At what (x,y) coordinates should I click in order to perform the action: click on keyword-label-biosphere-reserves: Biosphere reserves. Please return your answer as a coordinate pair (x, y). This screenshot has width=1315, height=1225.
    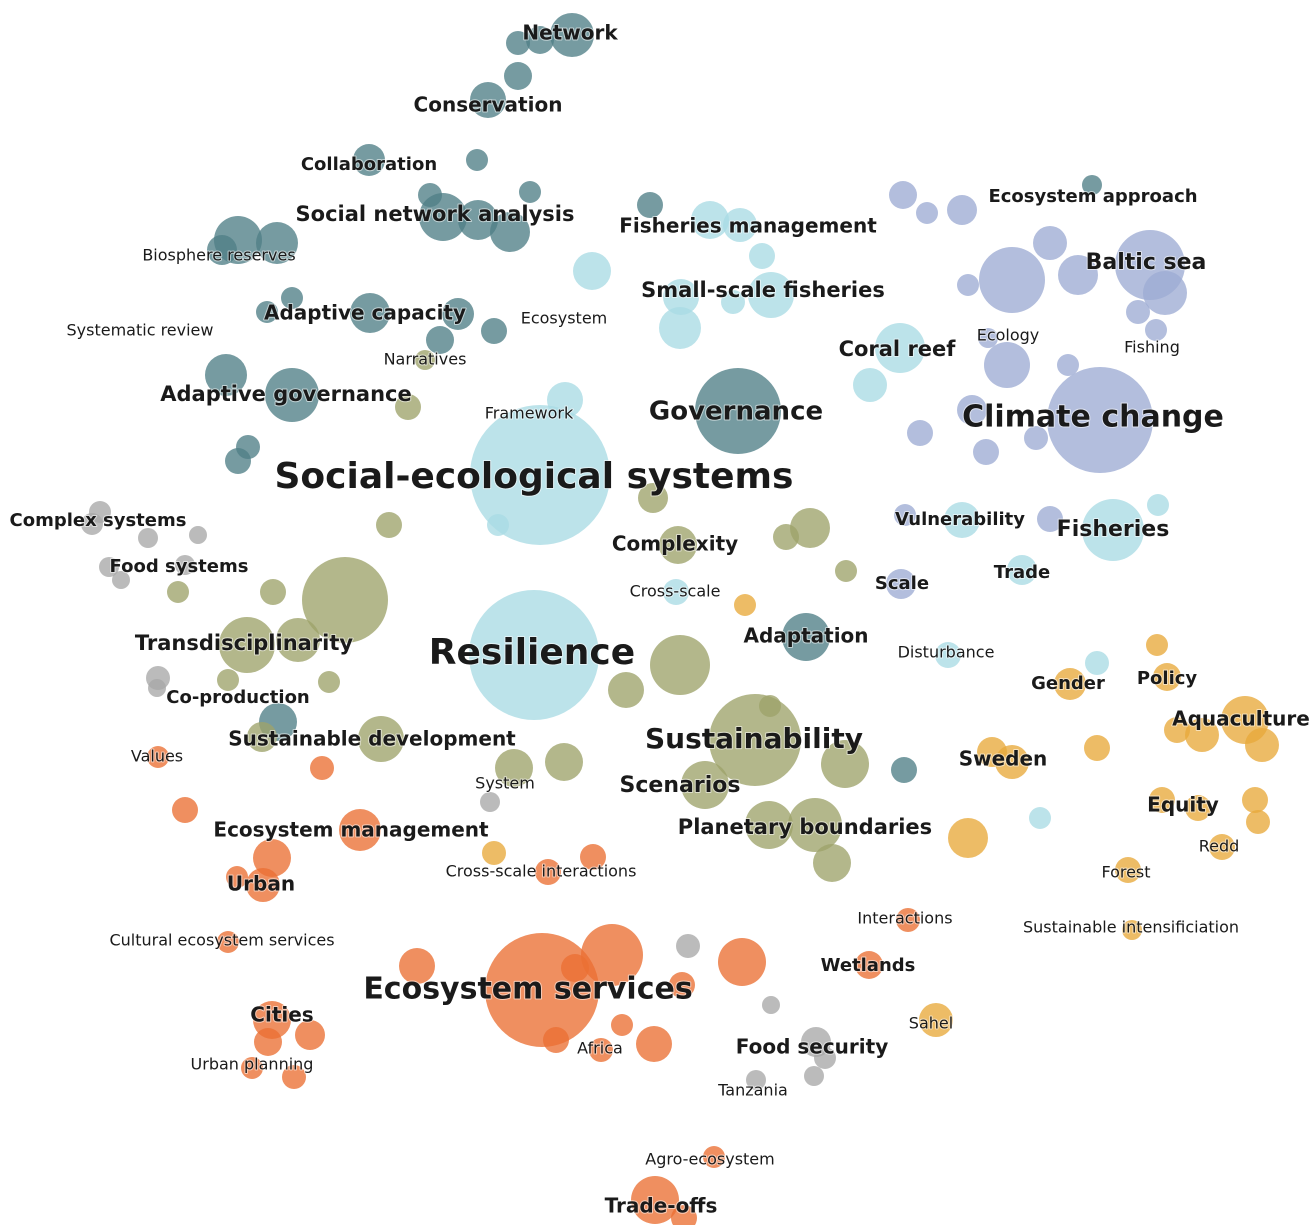
    Looking at the image, I should click on (218, 255).